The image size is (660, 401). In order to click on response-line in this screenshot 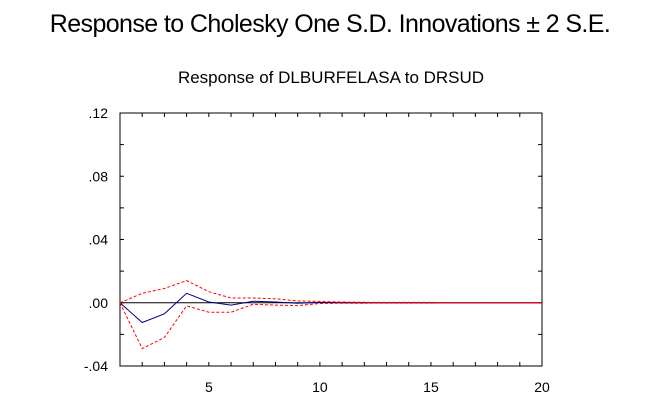, I will do `click(330, 308)`.